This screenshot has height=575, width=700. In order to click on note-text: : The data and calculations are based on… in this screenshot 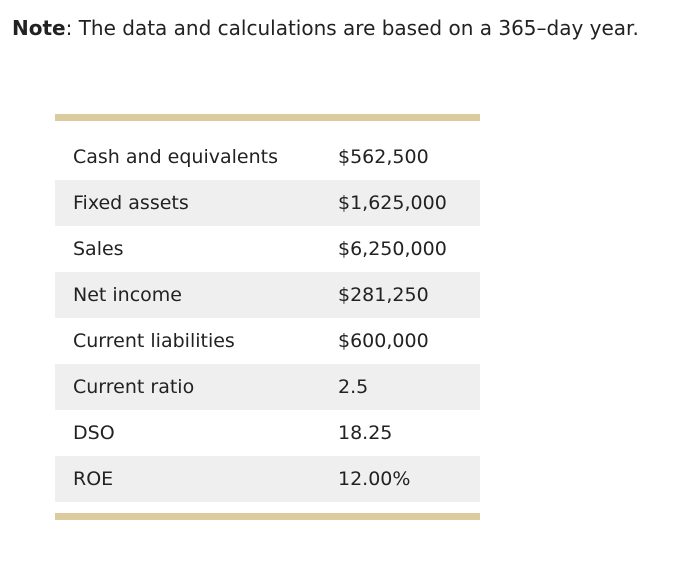, I will do `click(352, 28)`.